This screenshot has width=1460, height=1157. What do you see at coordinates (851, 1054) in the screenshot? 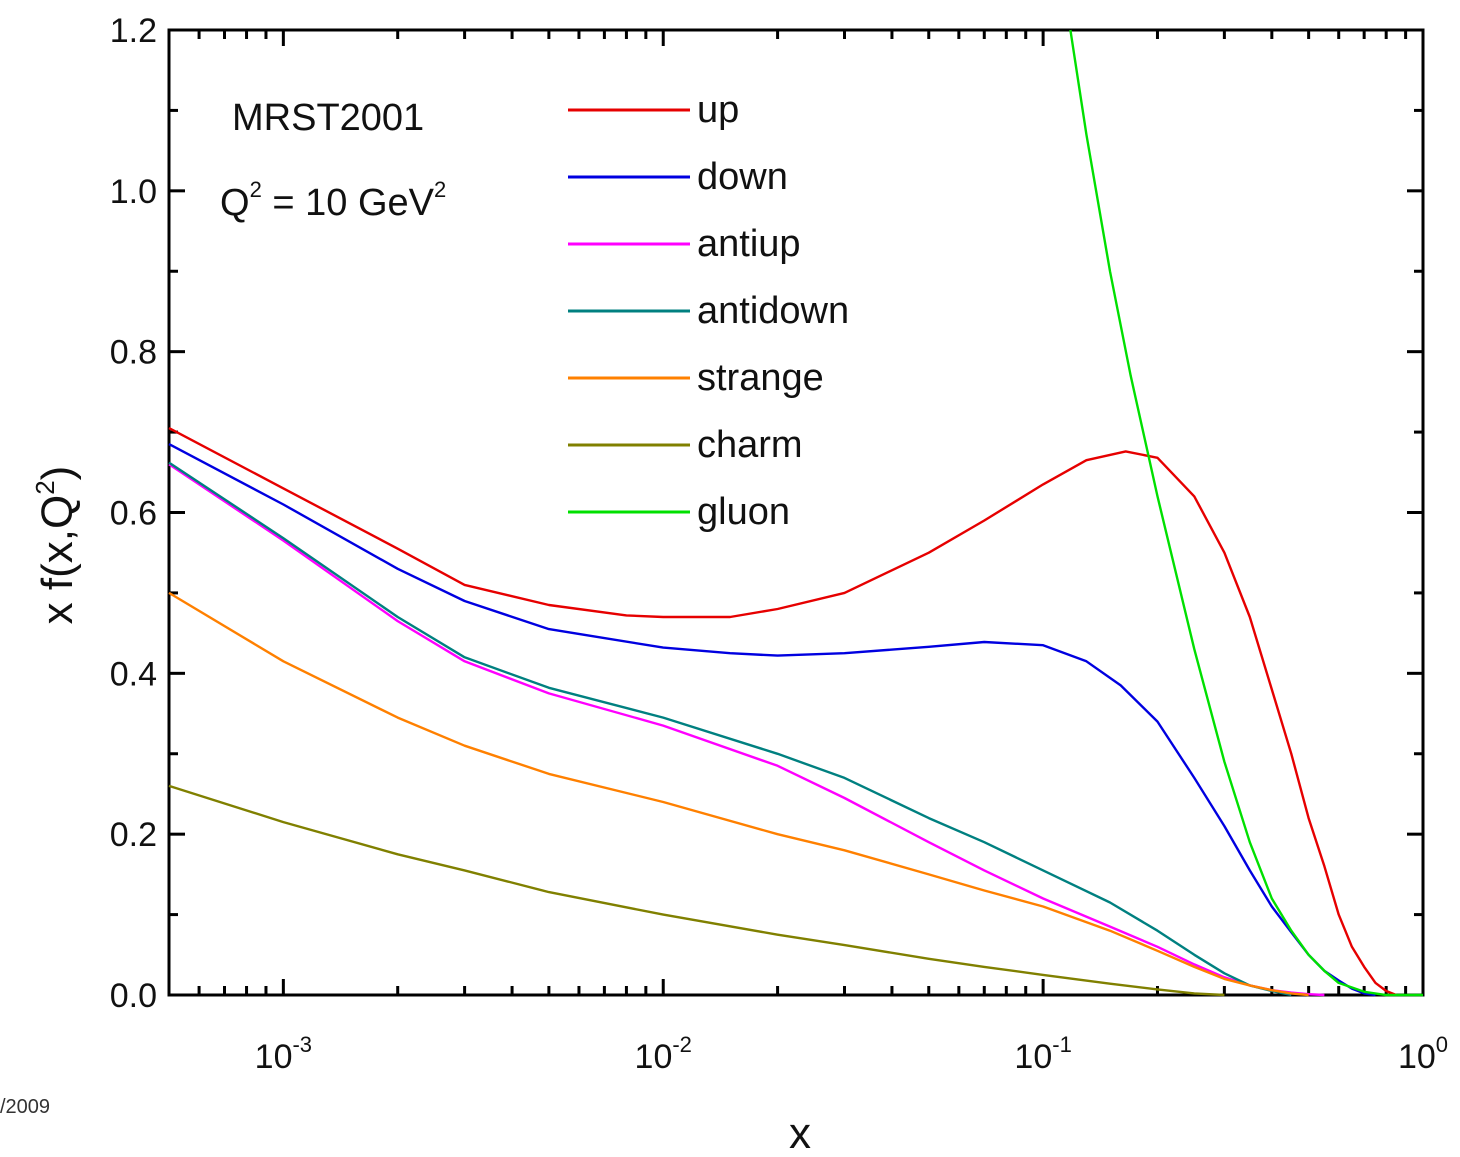
I see `x-tick-labels: 10⁻³ 10⁻² 10⁻¹ 10⁰` at bounding box center [851, 1054].